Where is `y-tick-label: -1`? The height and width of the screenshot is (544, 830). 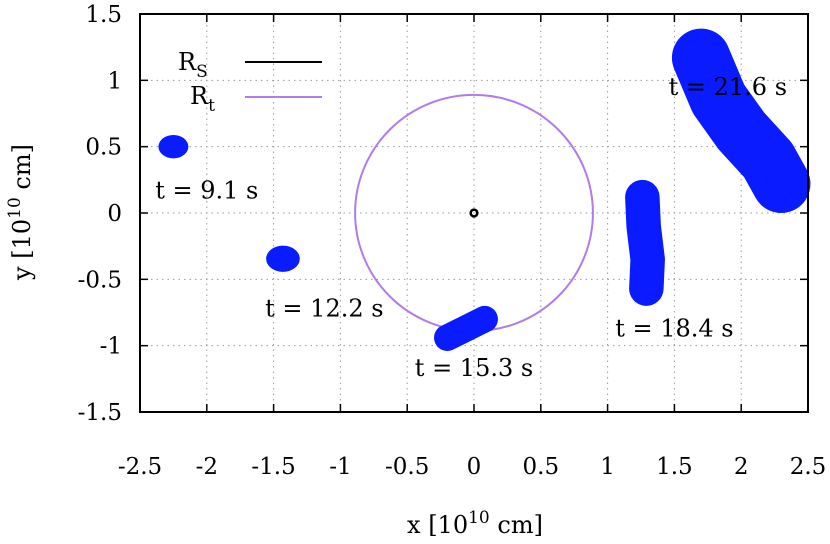
y-tick-label: -1 is located at coordinates (111, 347).